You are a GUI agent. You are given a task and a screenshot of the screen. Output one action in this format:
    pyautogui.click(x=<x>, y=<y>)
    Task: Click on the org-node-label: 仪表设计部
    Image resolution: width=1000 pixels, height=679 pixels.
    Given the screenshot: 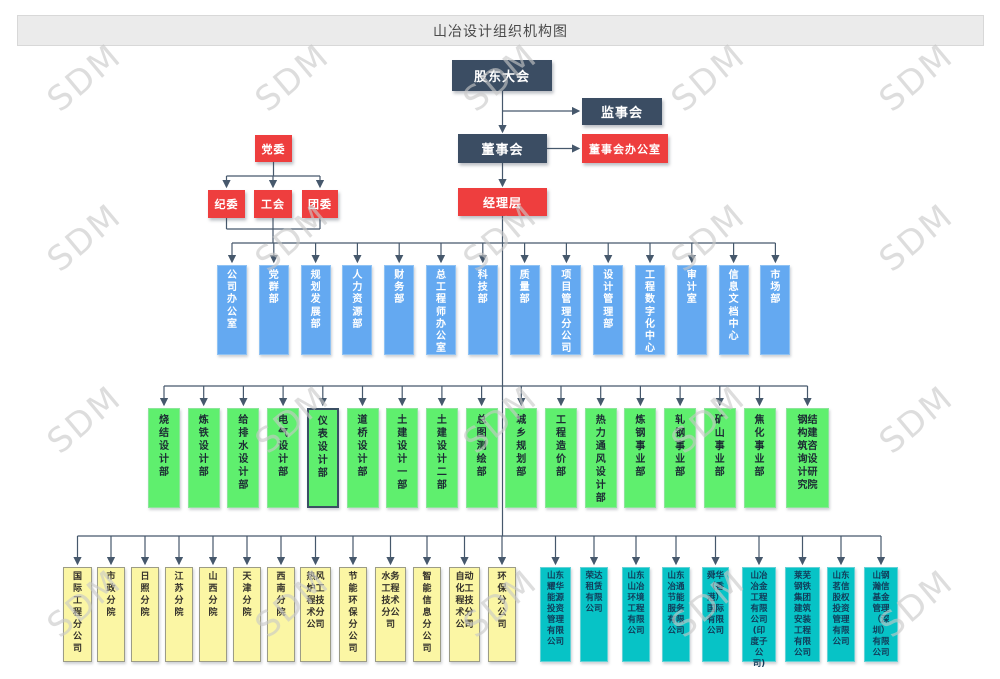 What is the action you would take?
    pyautogui.click(x=322, y=447)
    